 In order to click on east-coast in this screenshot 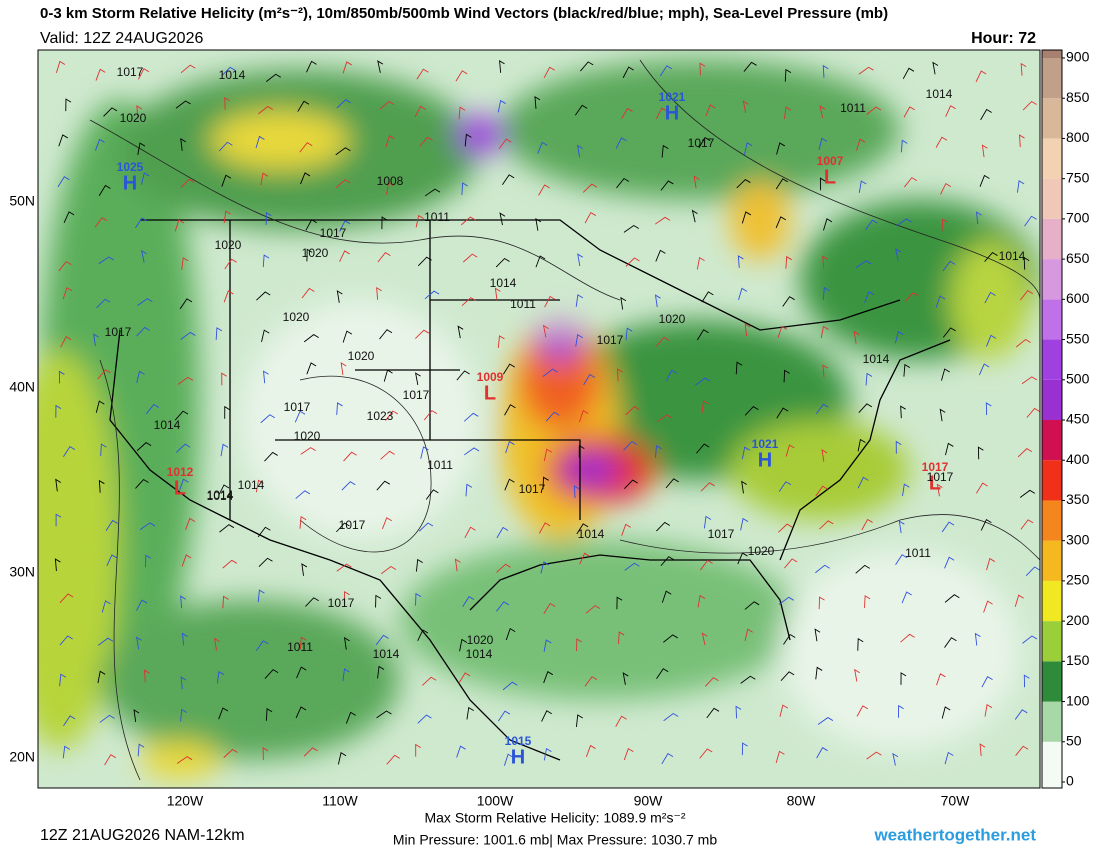, I will do `click(865, 450)`.